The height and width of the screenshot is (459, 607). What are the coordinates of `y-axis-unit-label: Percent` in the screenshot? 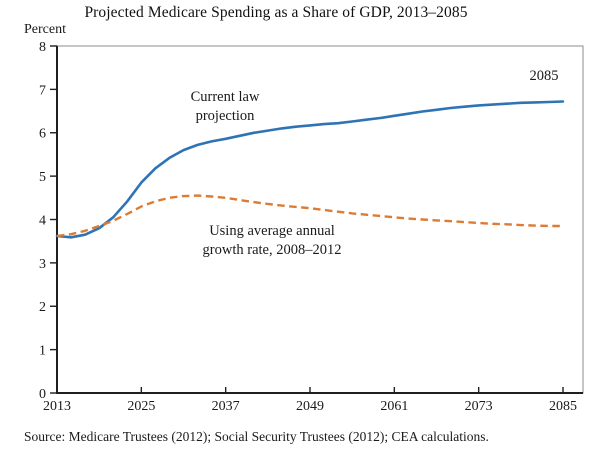 It's located at (45, 29).